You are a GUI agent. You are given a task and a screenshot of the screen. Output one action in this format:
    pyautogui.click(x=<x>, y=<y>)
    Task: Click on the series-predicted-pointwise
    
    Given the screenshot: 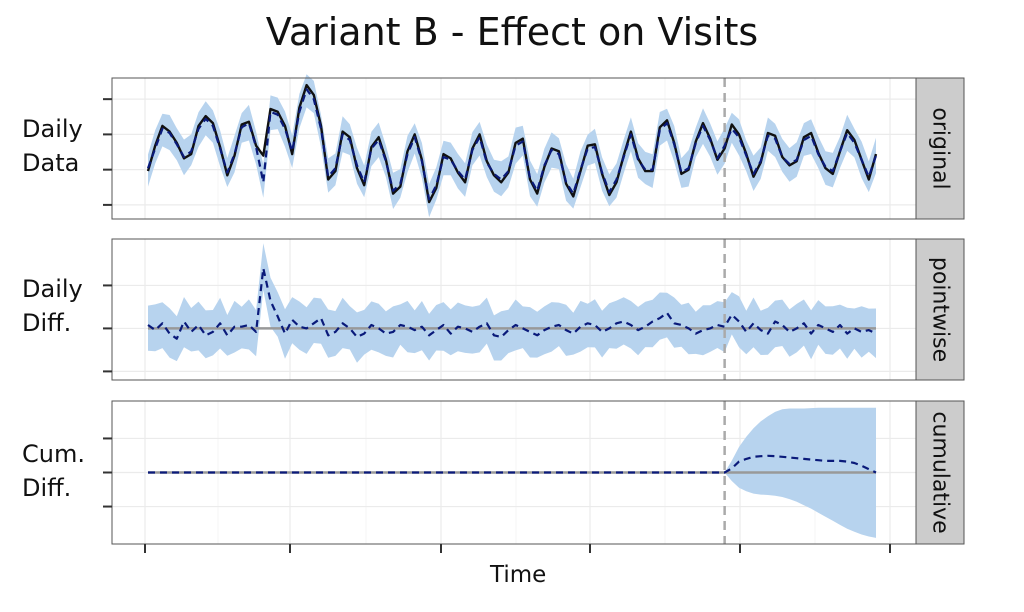 What is the action you would take?
    pyautogui.click(x=512, y=303)
    